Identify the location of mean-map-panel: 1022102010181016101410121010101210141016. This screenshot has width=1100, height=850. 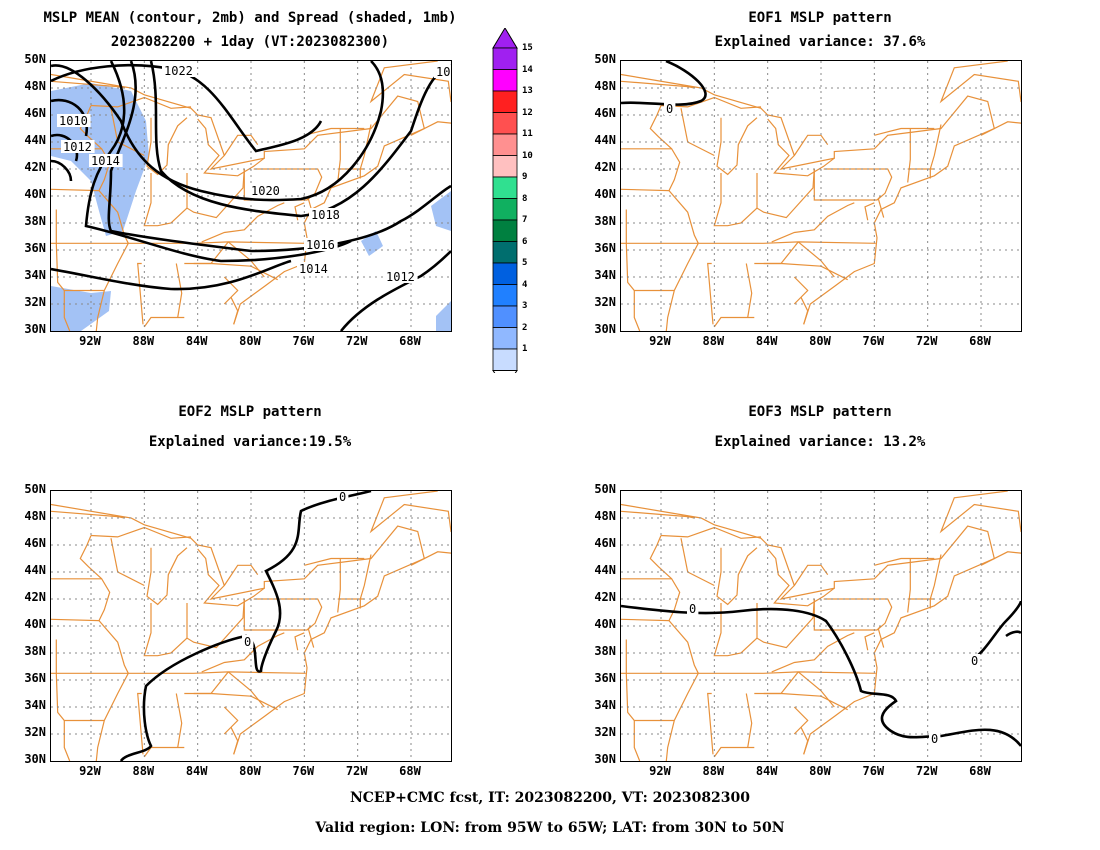
(251, 196).